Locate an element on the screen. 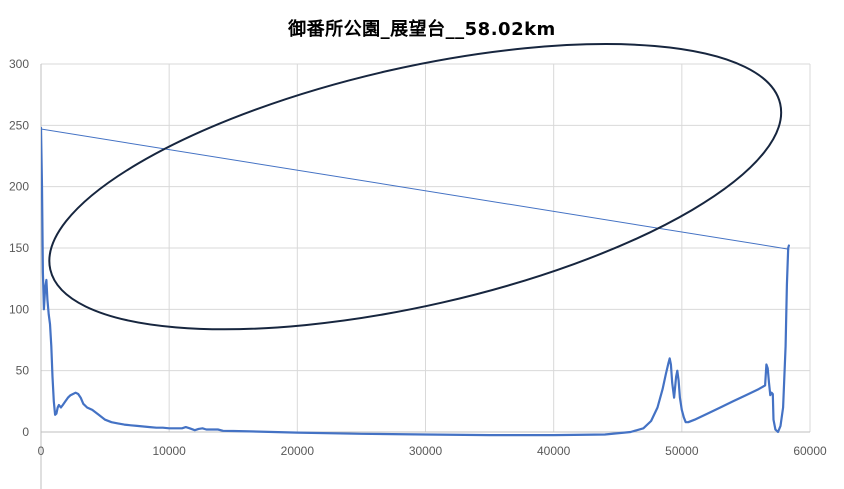 This screenshot has width=844, height=489. y-tick-label: 200 is located at coordinates (19, 187).